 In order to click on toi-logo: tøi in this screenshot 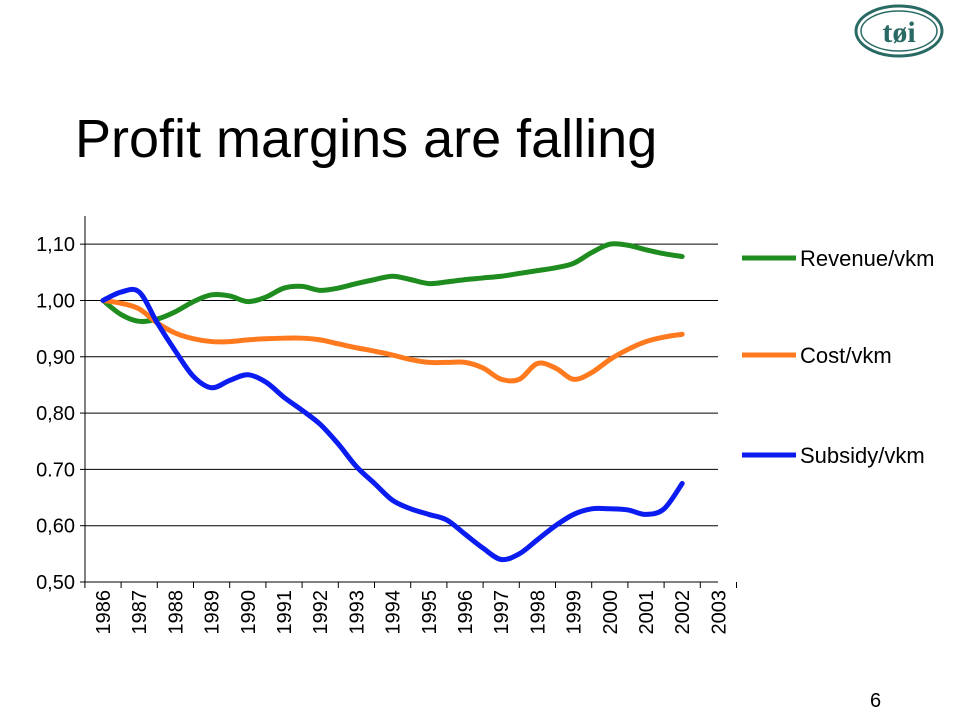, I will do `click(899, 31)`.